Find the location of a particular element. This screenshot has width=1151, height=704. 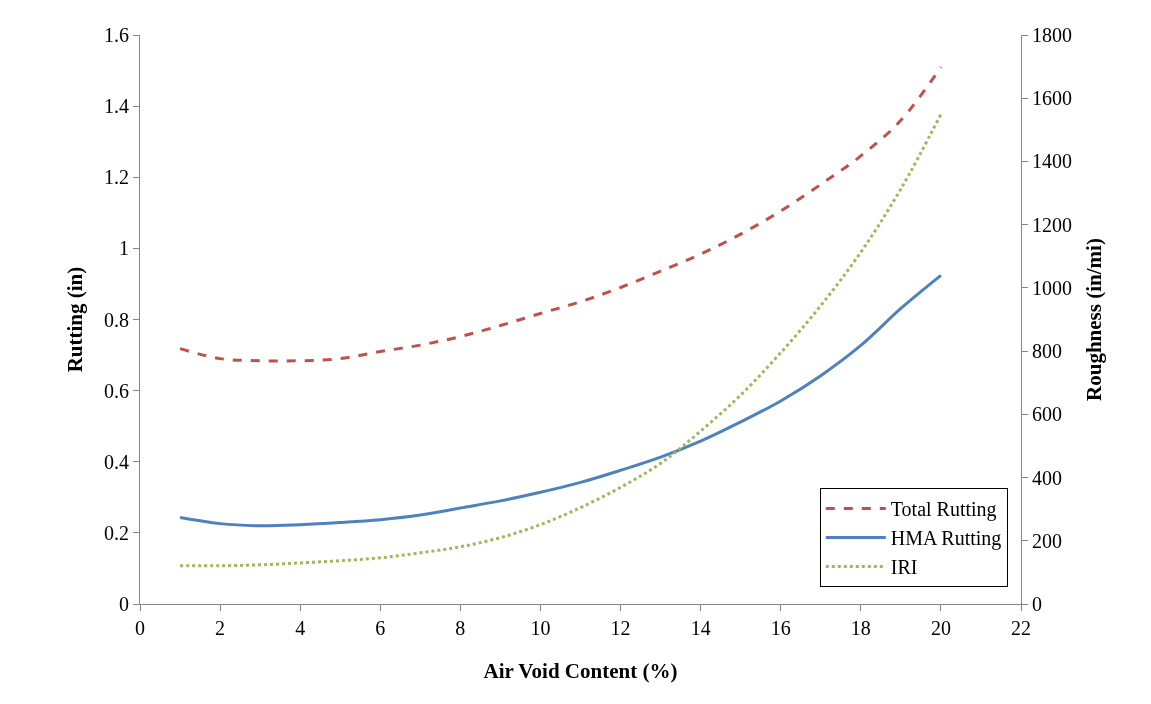

y-tick-label: 0.8 is located at coordinates (116, 319).